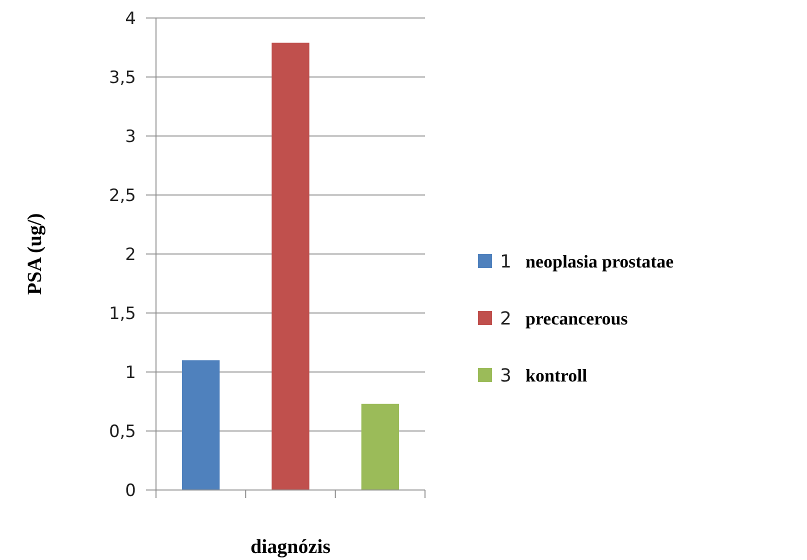  I want to click on y-axis-title: PSA (ug/), so click(35, 254).